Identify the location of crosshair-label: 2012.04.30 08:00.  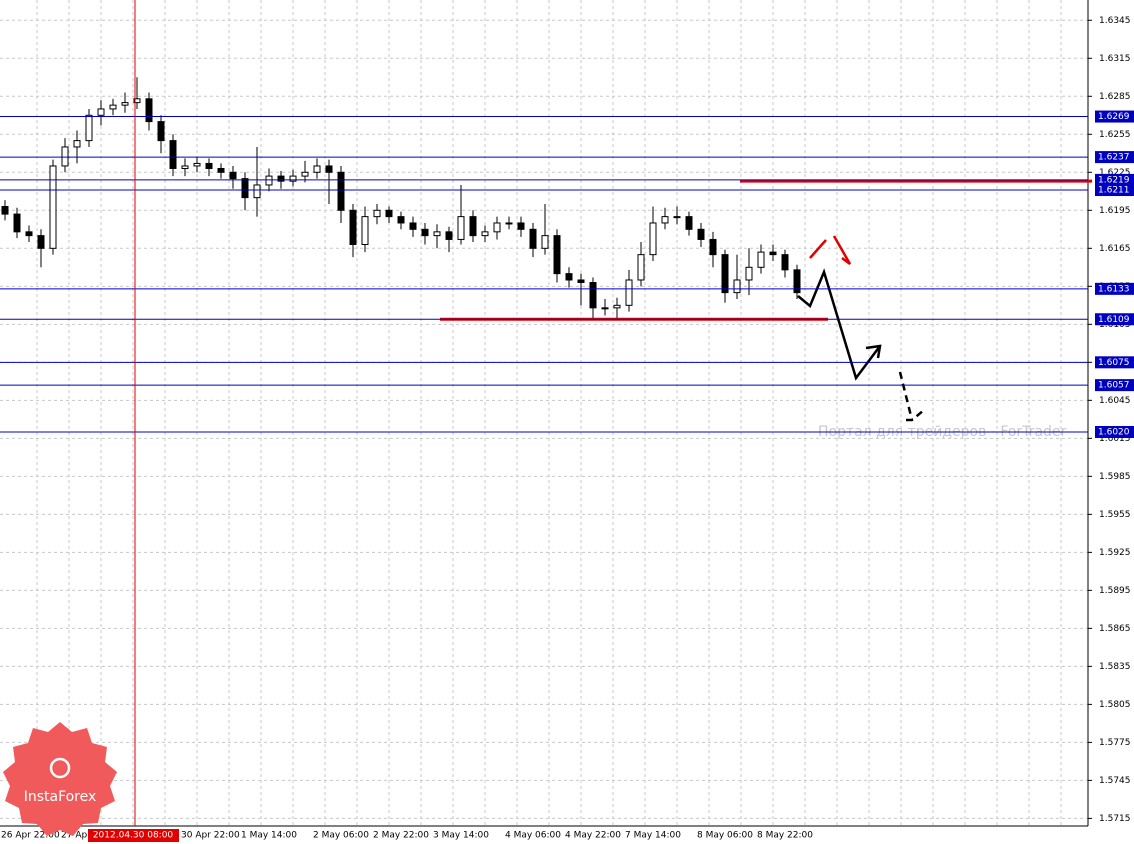
(133, 836).